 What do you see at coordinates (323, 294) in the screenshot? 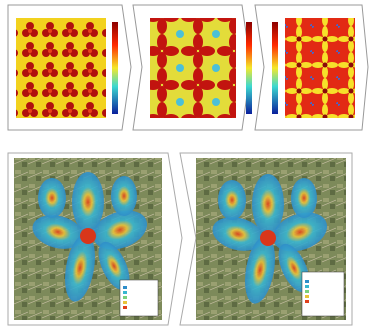
I see `legend` at bounding box center [323, 294].